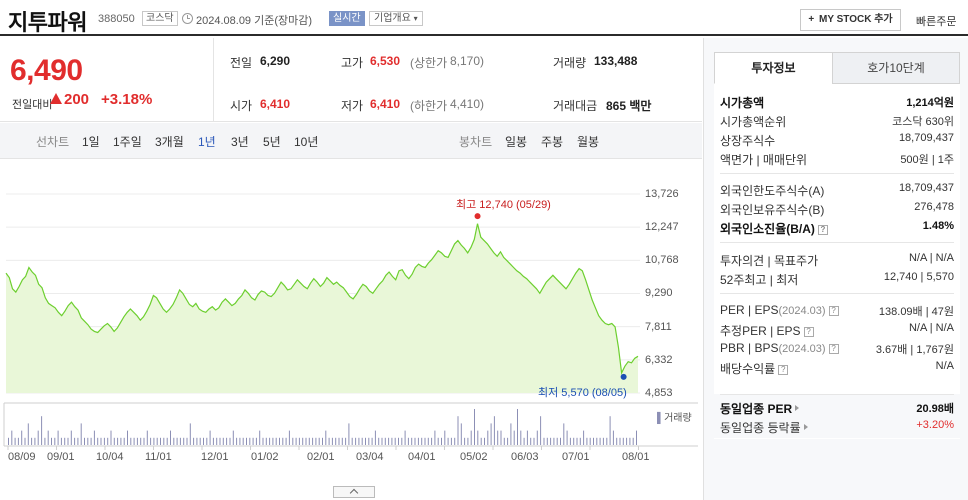 Image resolution: width=968 pixels, height=500 pixels. I want to click on y-tick-label: 4,853, so click(659, 393).